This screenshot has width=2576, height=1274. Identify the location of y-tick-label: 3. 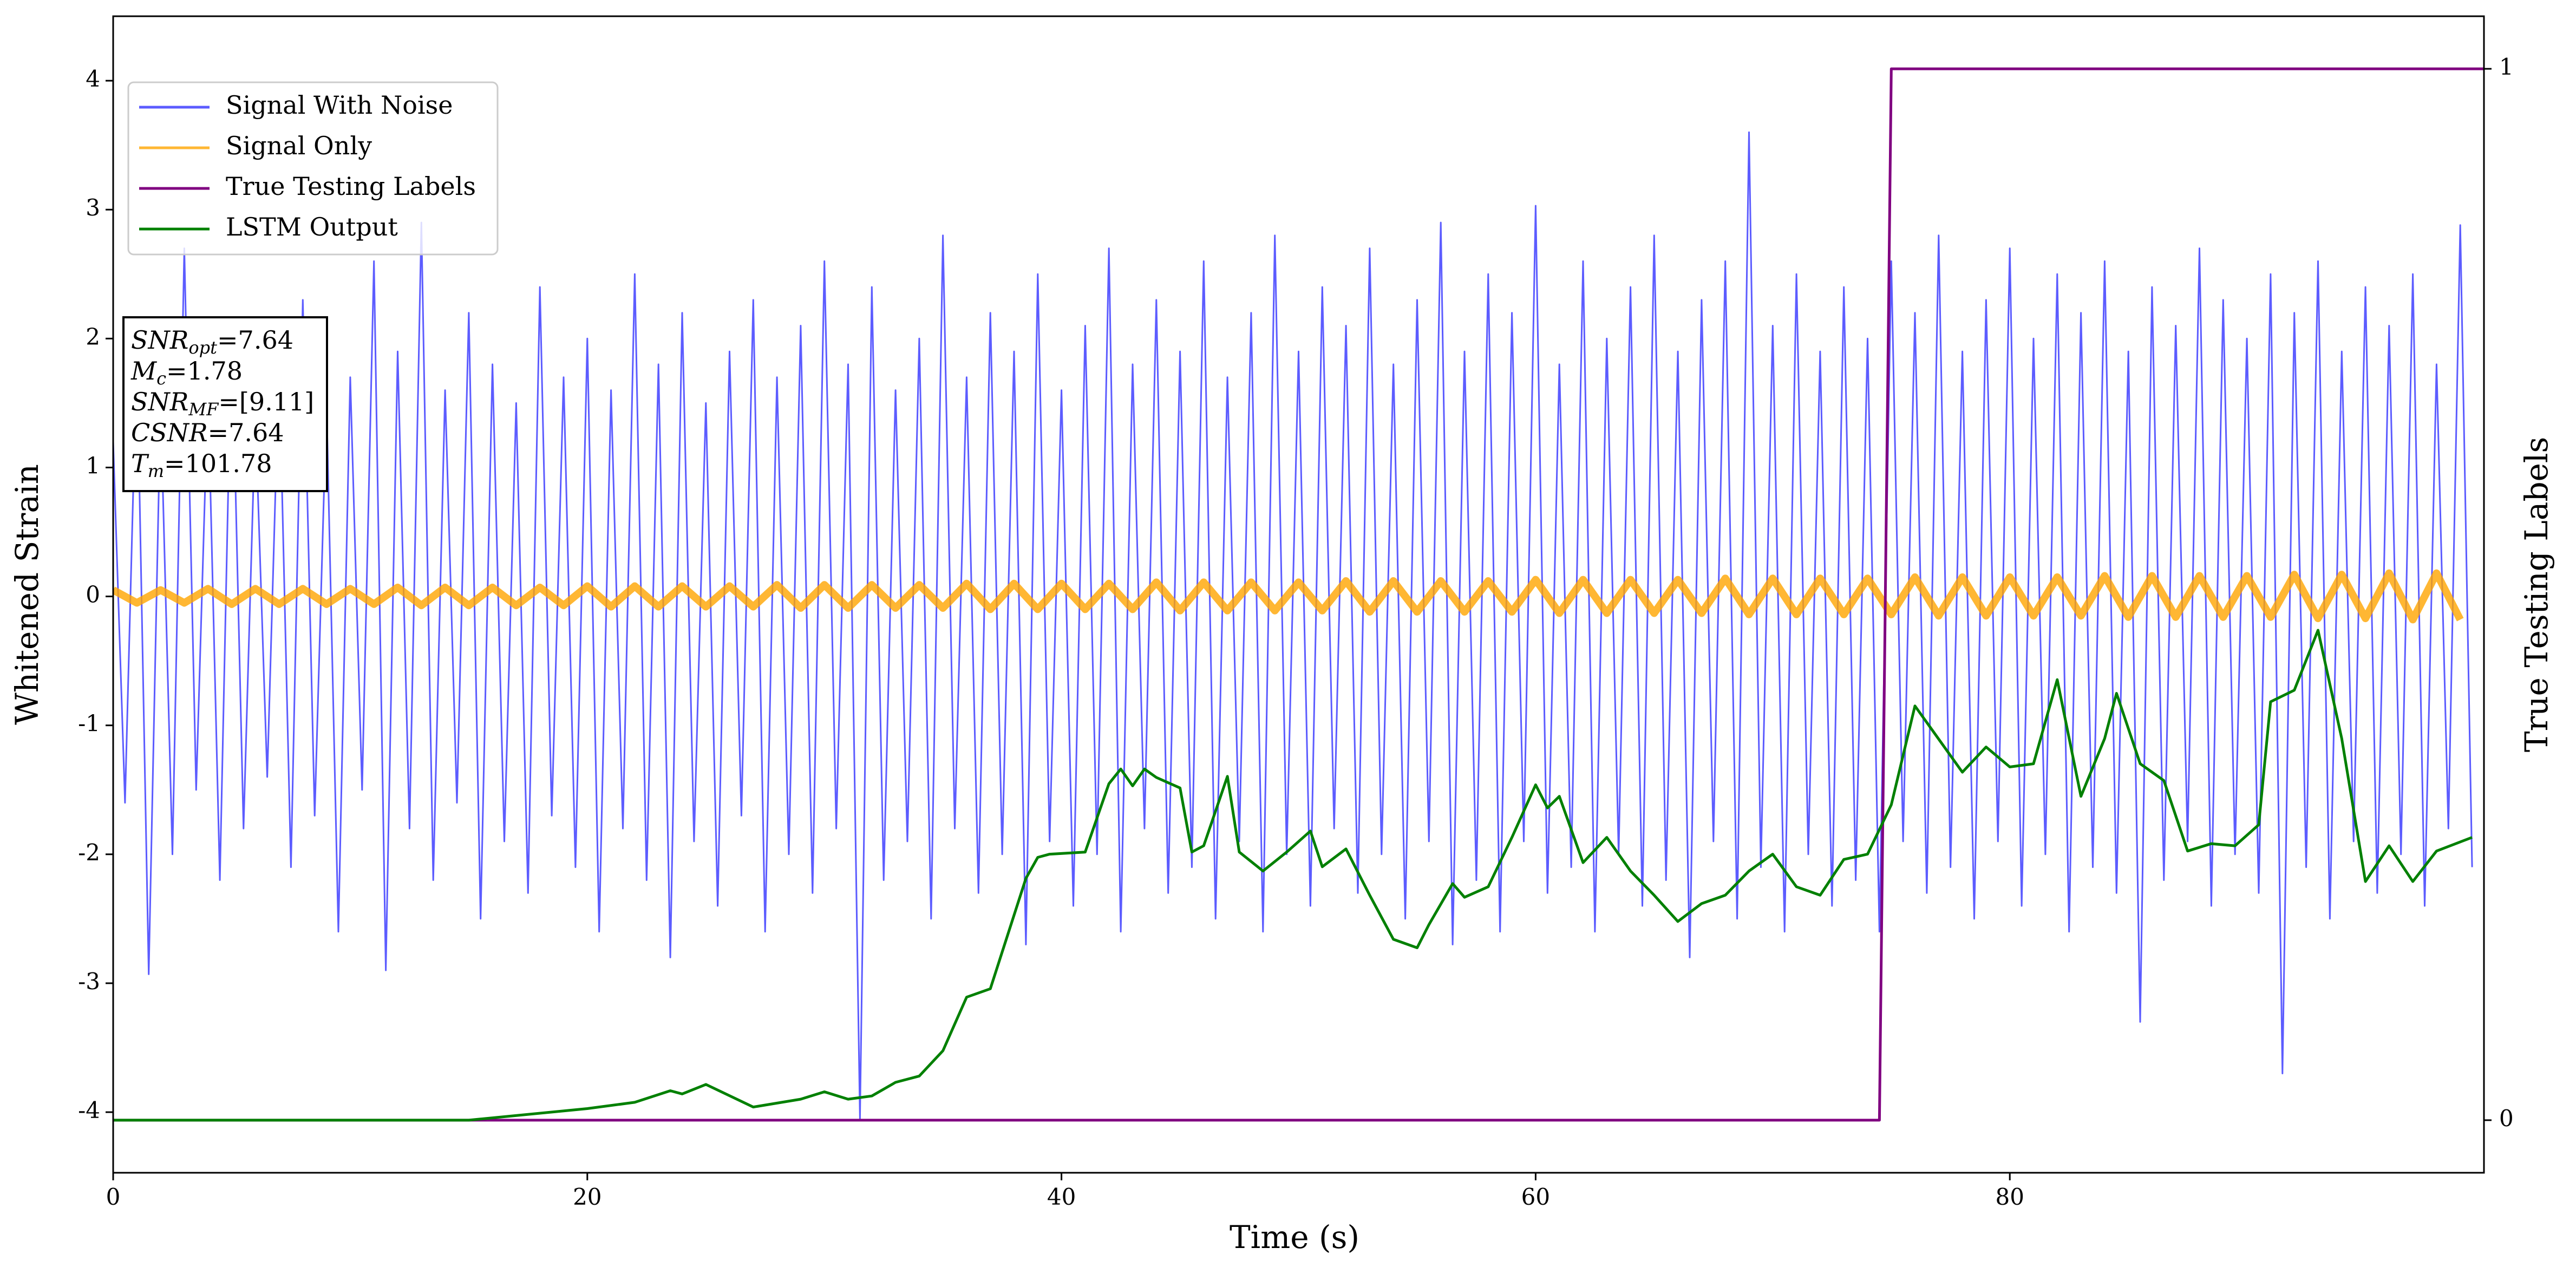
(93, 207).